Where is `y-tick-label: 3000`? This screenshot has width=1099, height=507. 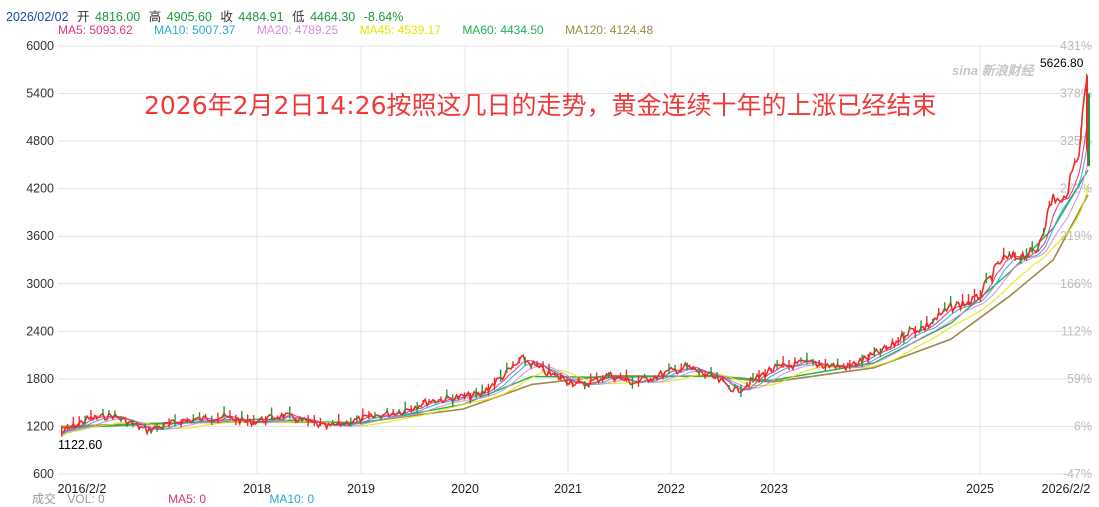
y-tick-label: 3000 is located at coordinates (40, 284).